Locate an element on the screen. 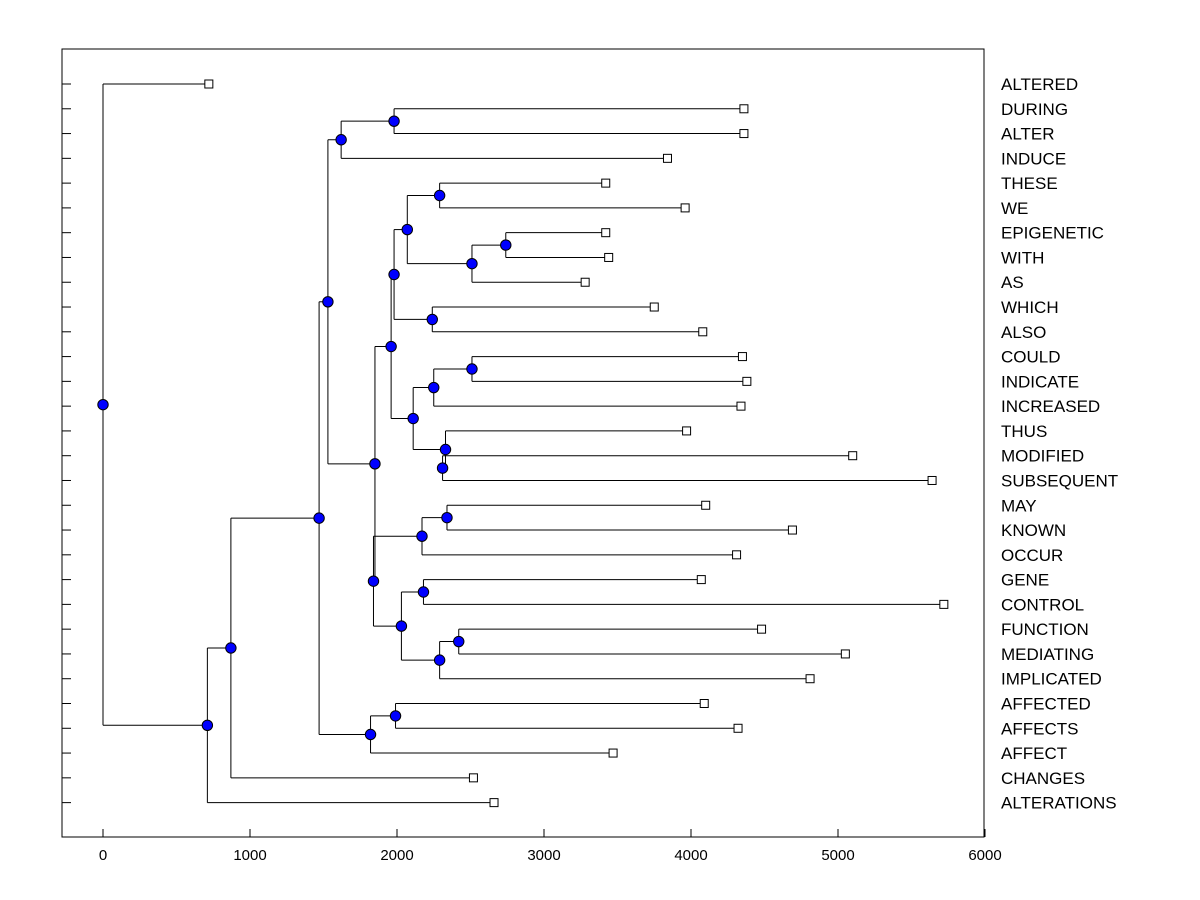 The width and height of the screenshot is (1200, 900). leaf-marker-control is located at coordinates (944, 604).